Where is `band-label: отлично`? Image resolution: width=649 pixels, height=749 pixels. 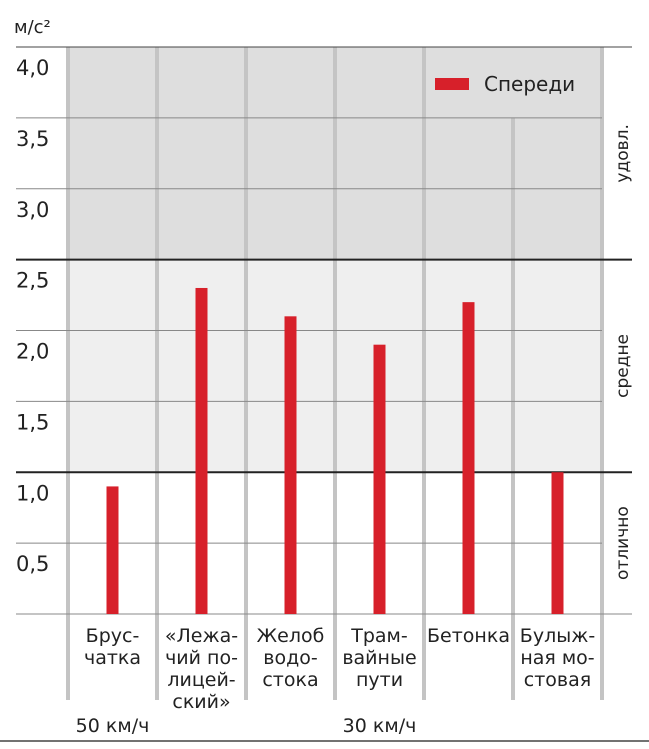
band-label: отлично is located at coordinates (623, 543).